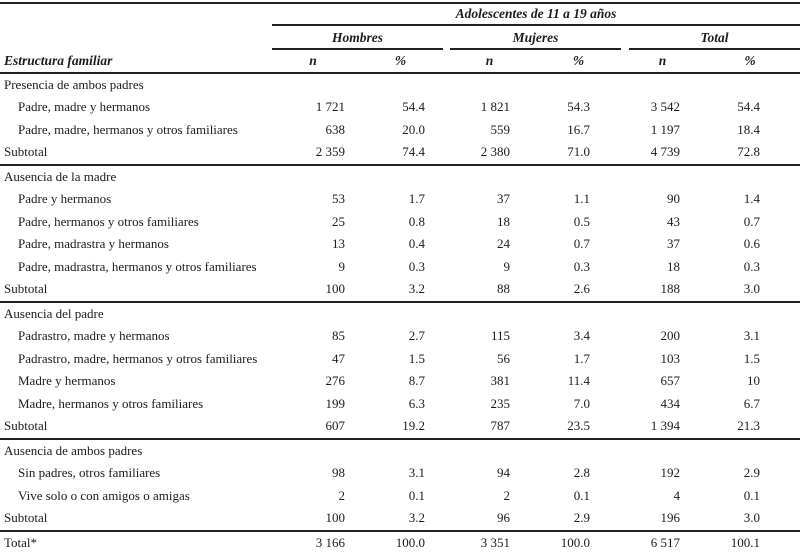 The image size is (800, 553). What do you see at coordinates (338, 221) in the screenshot?
I see `cell-n-hombres: 25` at bounding box center [338, 221].